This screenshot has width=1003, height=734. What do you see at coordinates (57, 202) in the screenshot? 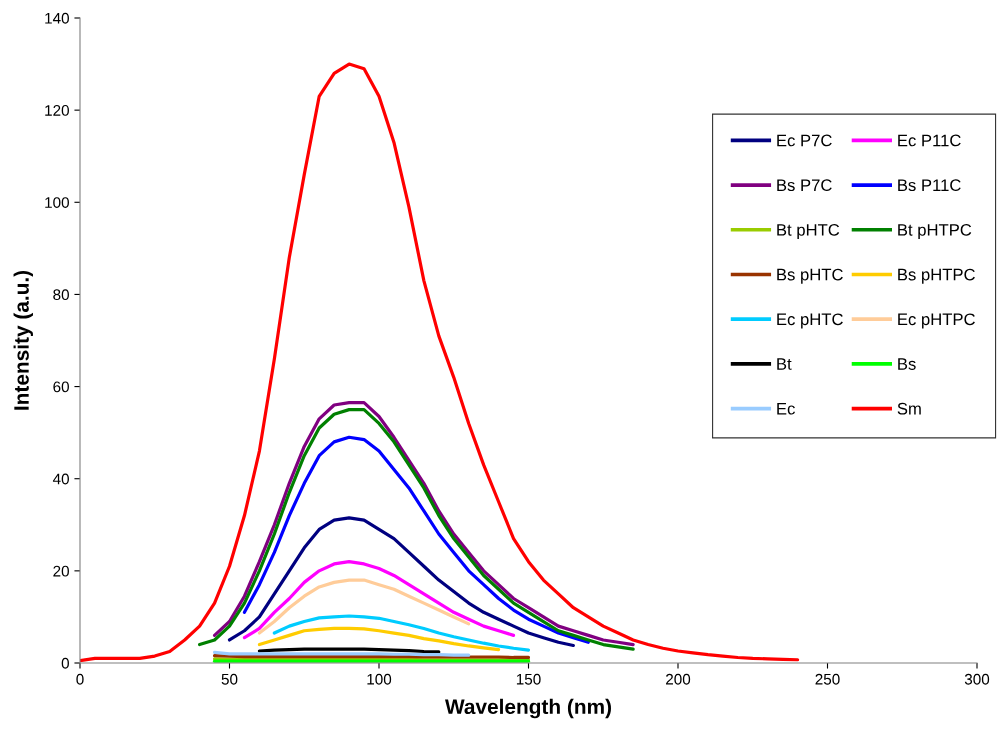
I see `y-tick-label: 100` at bounding box center [57, 202].